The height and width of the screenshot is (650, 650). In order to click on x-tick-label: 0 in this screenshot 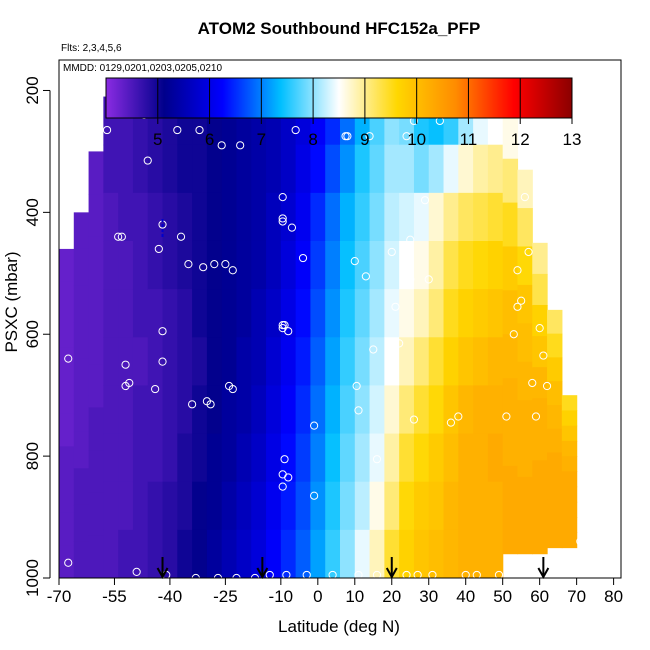, I will do `click(317, 596)`.